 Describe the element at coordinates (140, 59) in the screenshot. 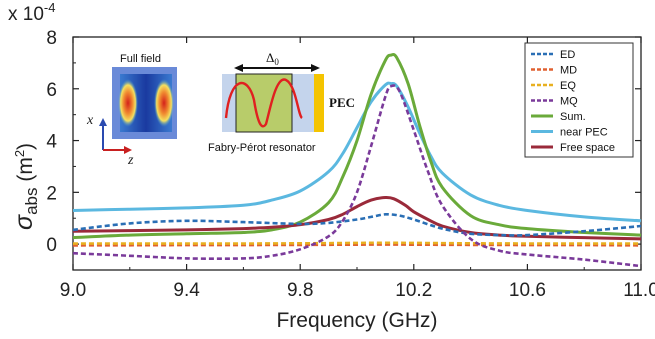

I see `full-field-label: Full field` at that location.